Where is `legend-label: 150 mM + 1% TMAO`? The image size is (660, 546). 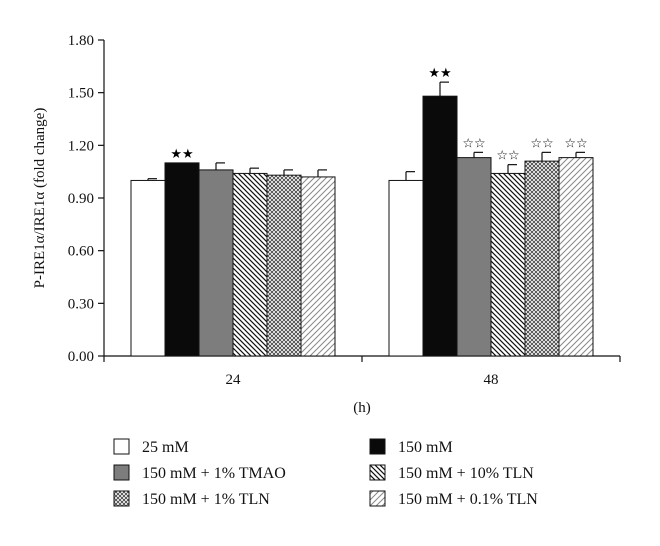
legend-label: 150 mM + 1% TMAO is located at coordinates (214, 473).